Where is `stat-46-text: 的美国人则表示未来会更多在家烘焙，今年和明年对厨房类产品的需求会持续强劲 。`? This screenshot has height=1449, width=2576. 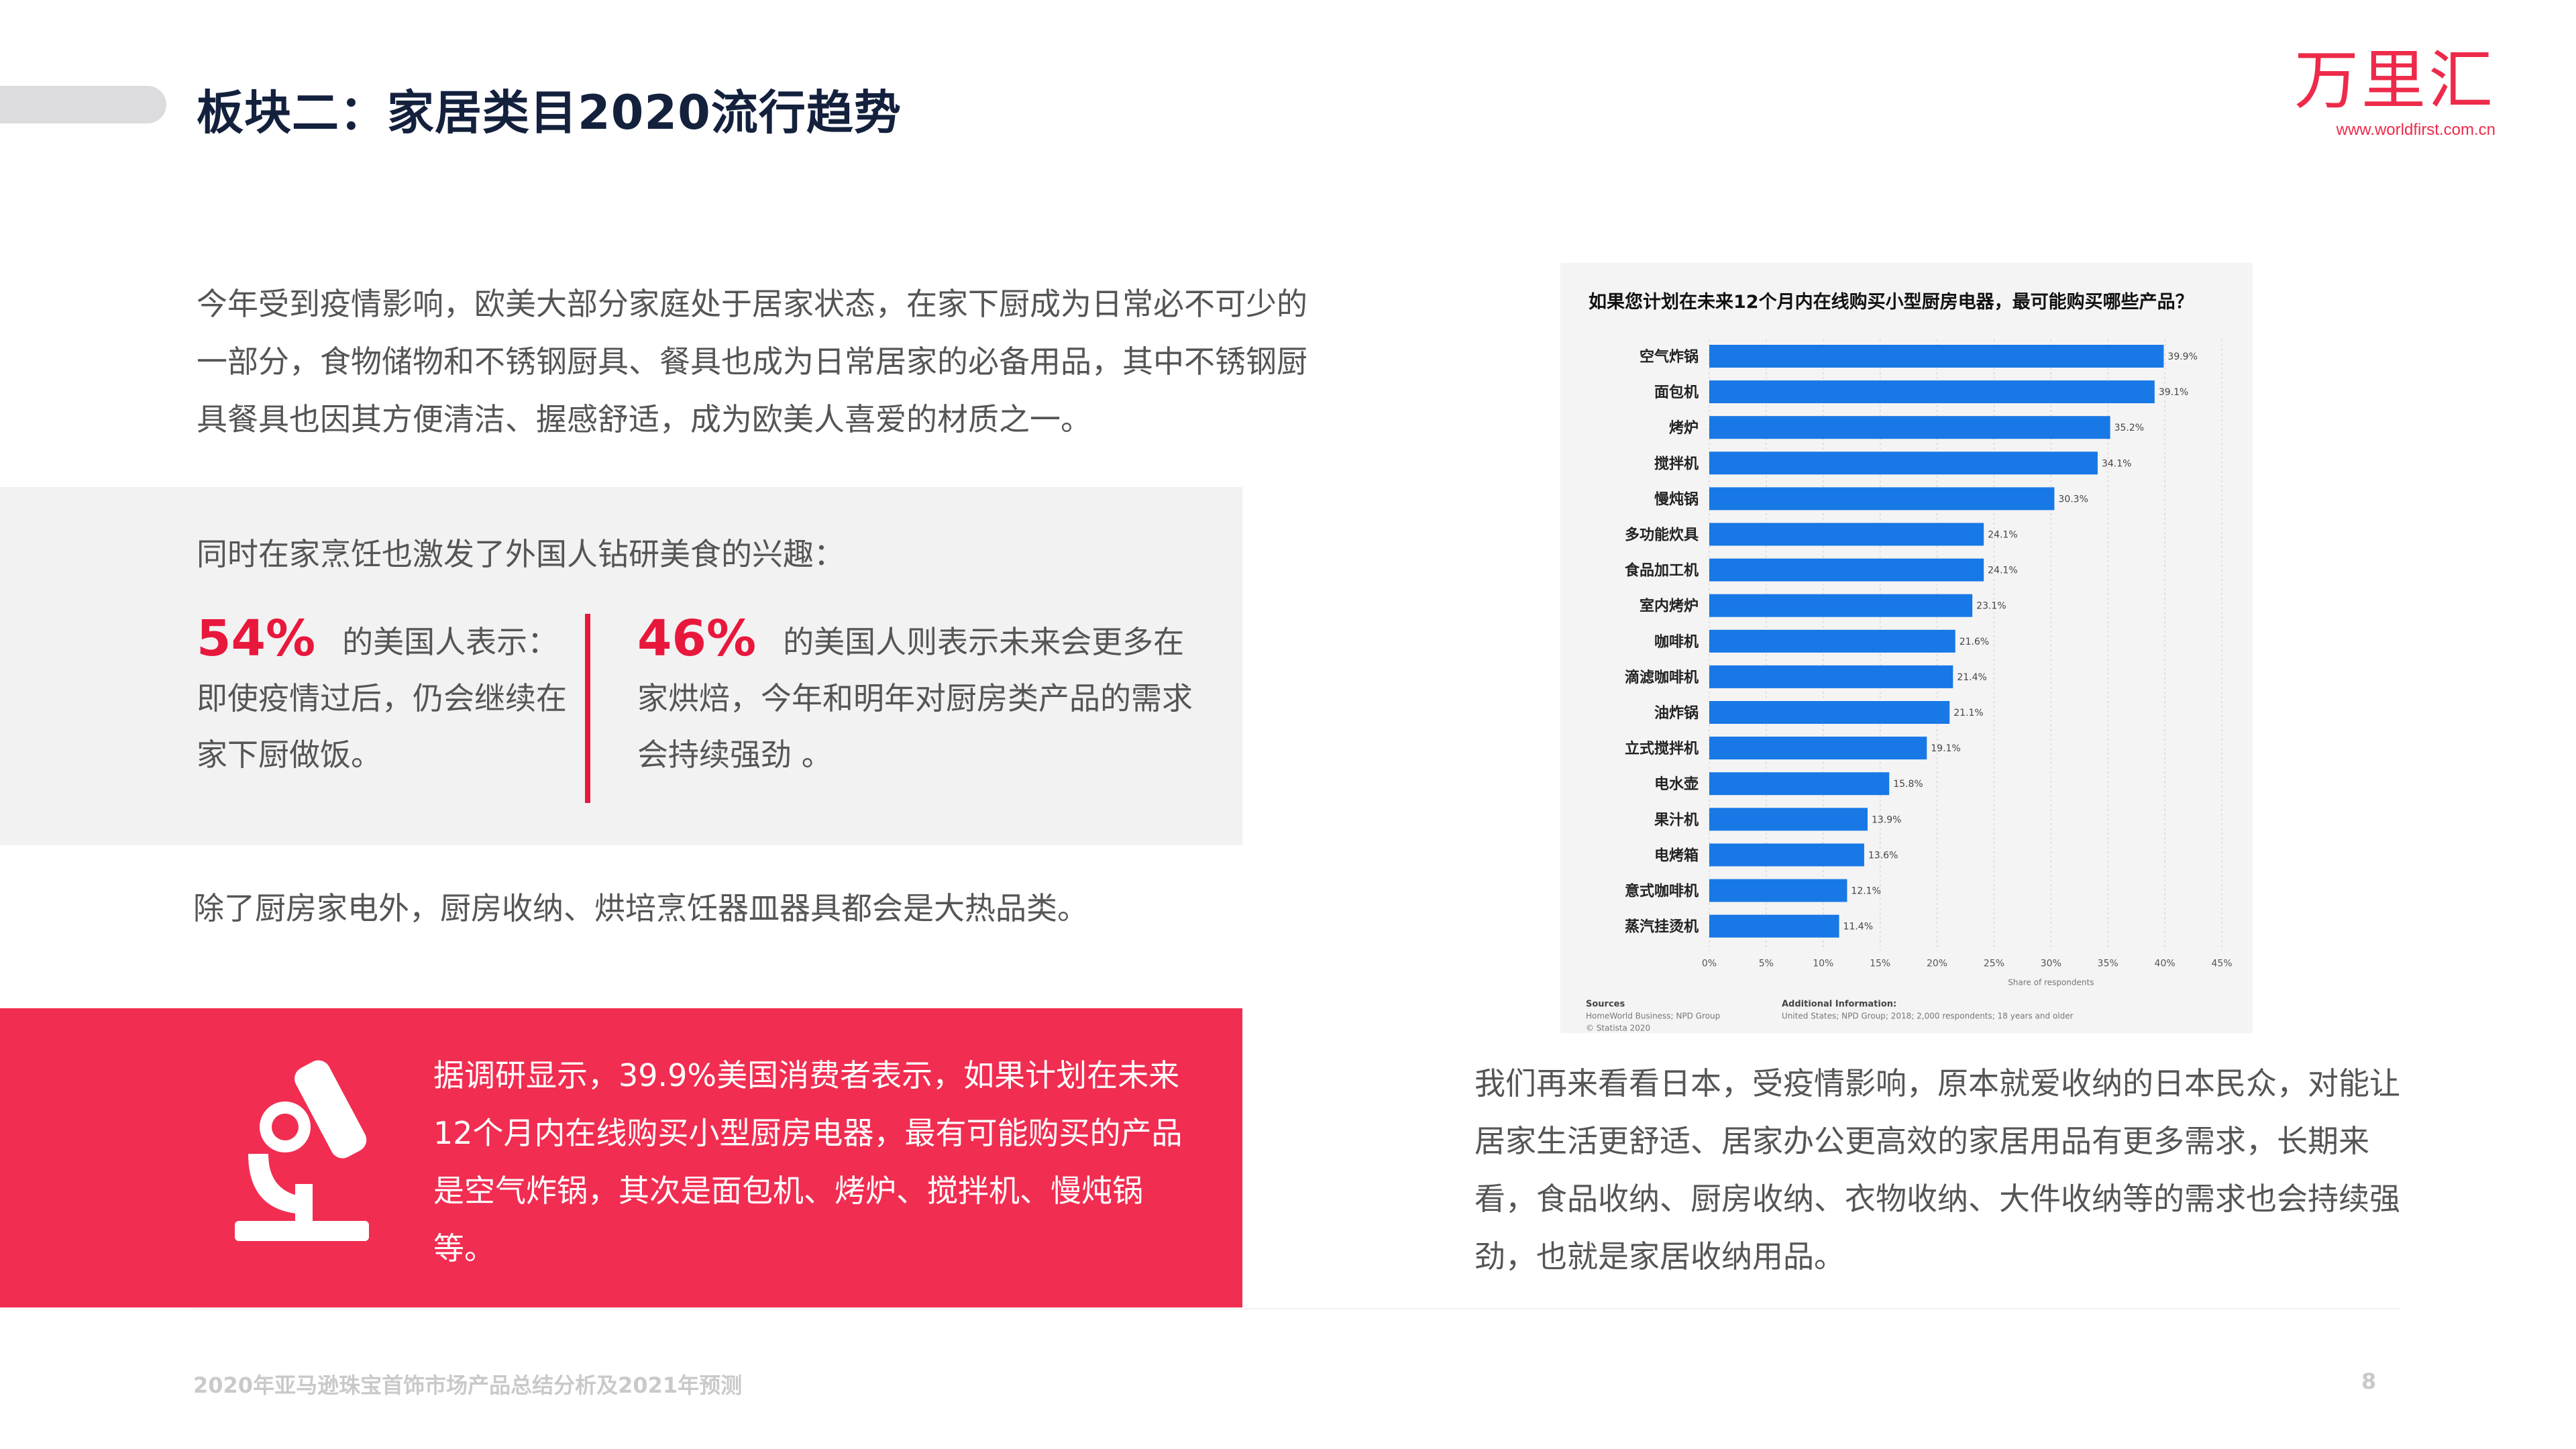
stat-46-text: 的美国人则表示未来会更多在家烘焙，今年和明年对厨房类产品的需求会持续强劲 。 is located at coordinates (915, 698).